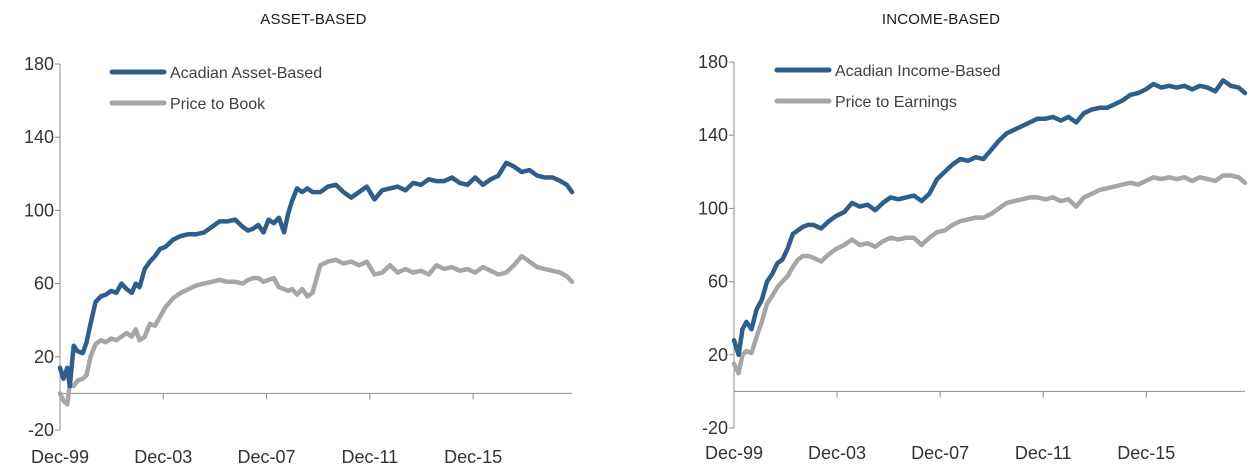 This screenshot has height=472, width=1255. I want to click on chart-title: INCOME-BASED, so click(941, 19).